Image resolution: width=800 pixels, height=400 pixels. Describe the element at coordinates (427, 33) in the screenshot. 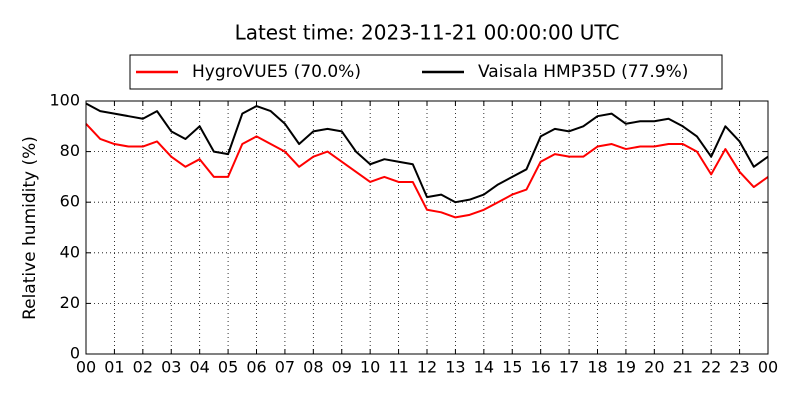

I see `chart-title: Latest time: 2023-11-21 00:00:00 UTC` at that location.